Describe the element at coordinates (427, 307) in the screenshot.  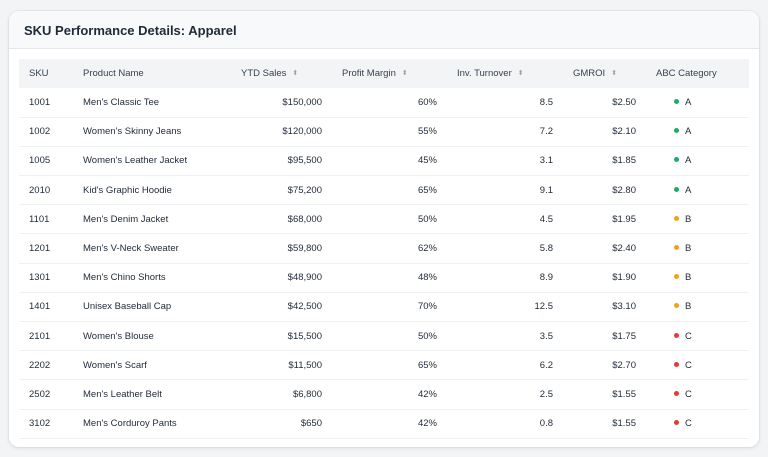
I see `cell-profit-margin: 70%` at that location.